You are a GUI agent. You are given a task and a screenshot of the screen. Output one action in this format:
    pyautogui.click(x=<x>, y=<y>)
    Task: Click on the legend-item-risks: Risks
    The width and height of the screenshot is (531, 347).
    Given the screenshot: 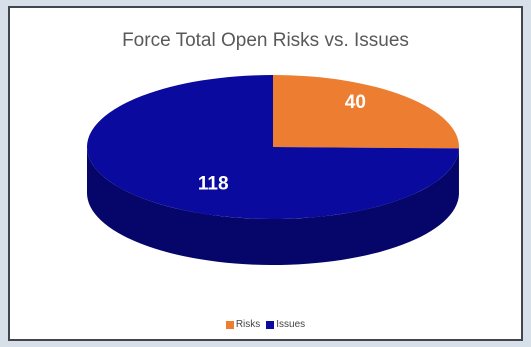 What is the action you would take?
    pyautogui.click(x=243, y=324)
    